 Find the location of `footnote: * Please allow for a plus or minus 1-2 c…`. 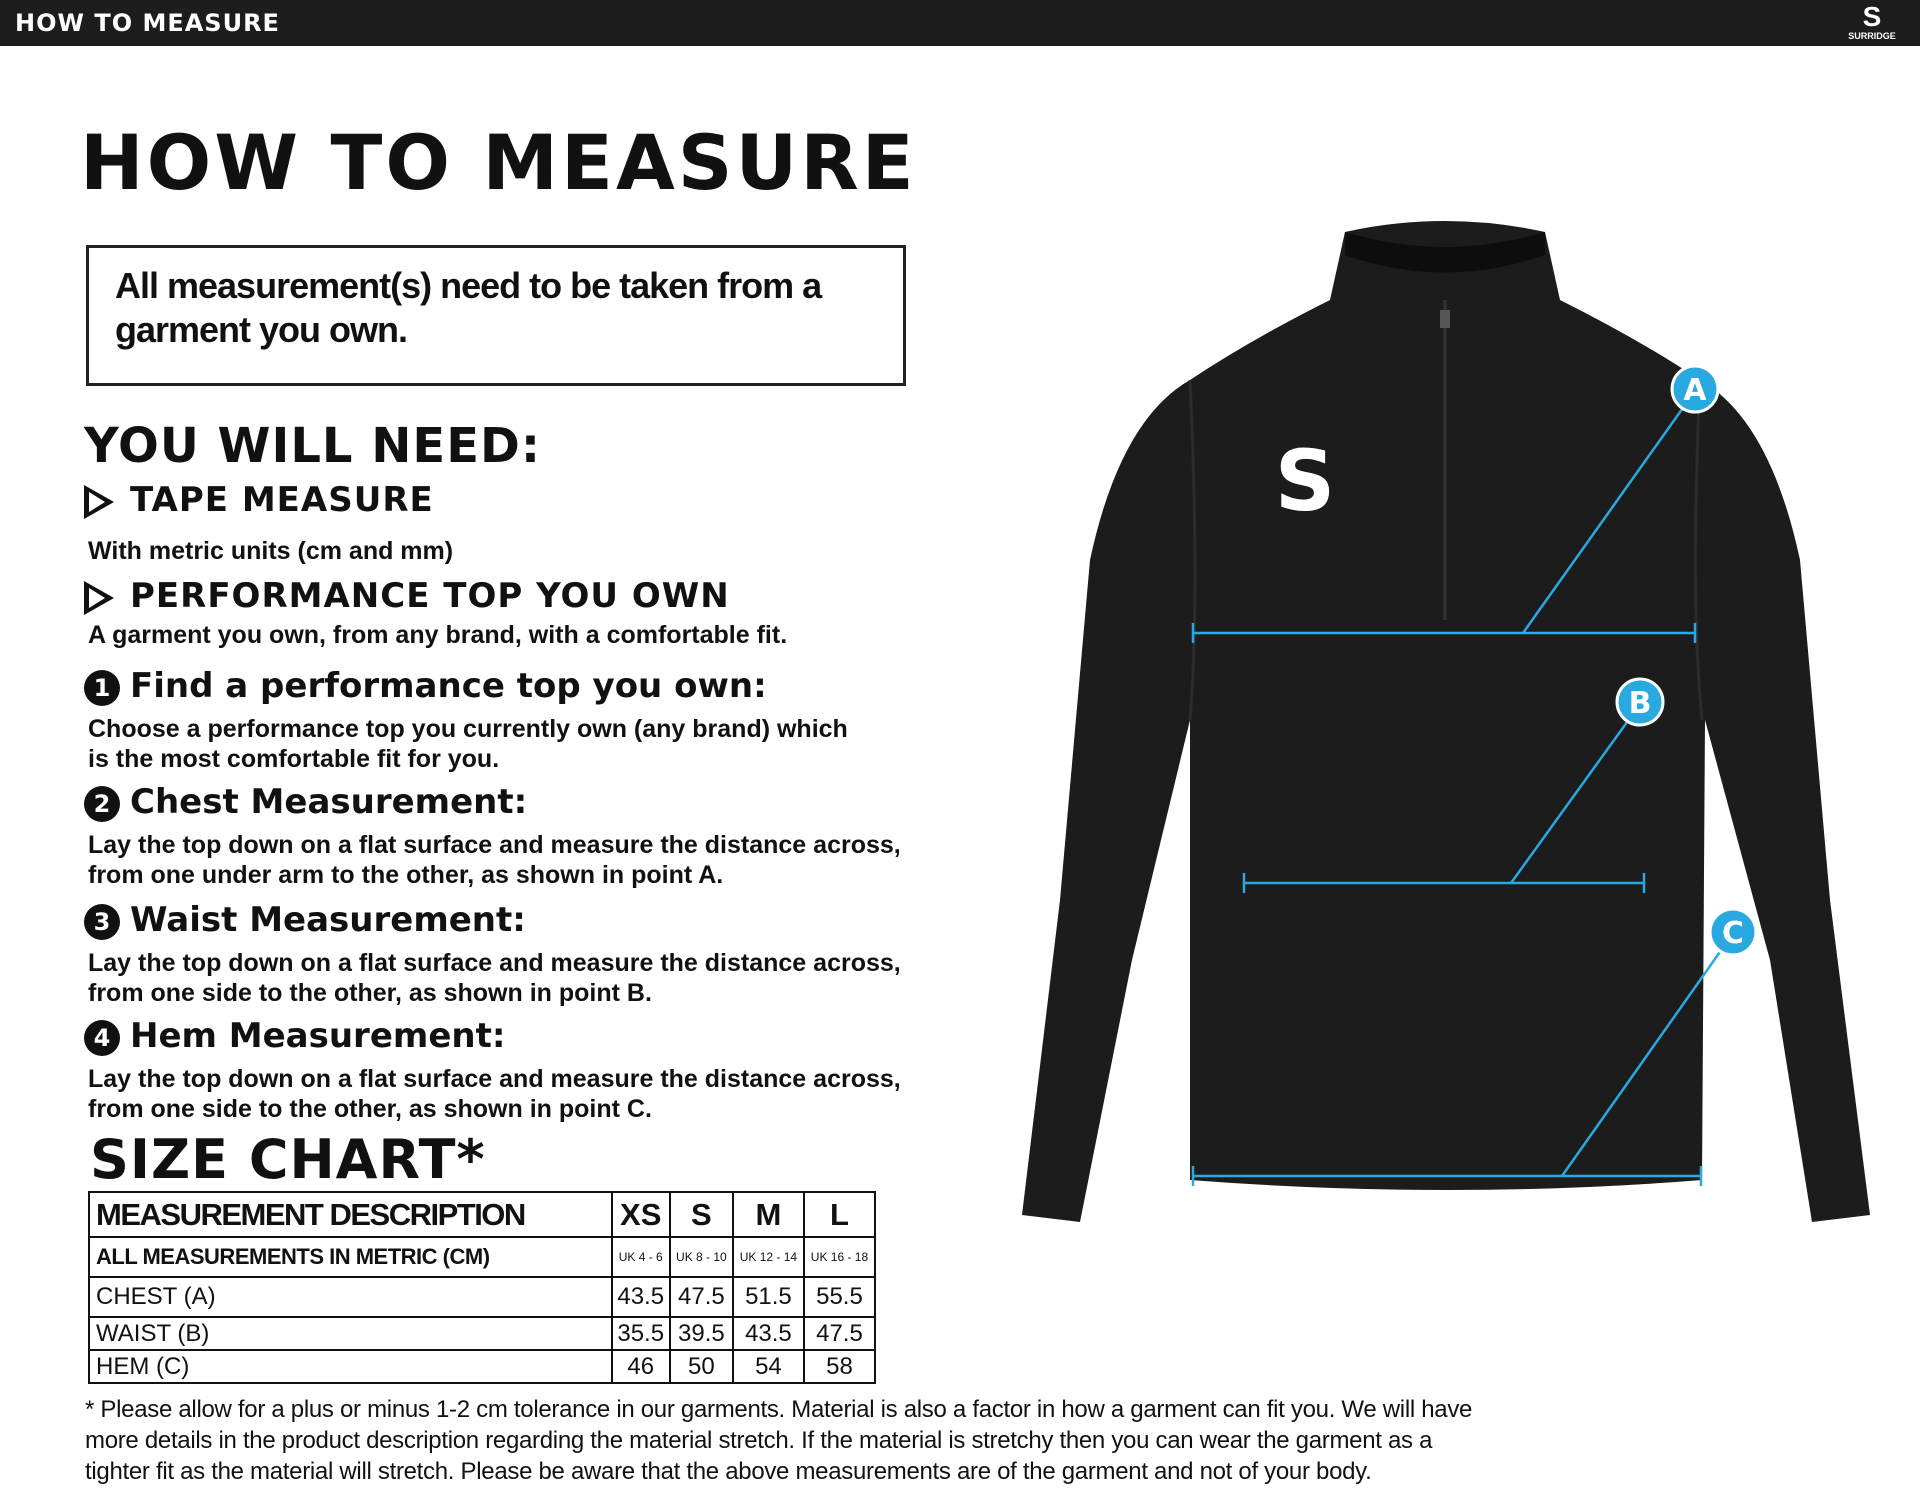

footnote: * Please allow for a plus or minus 1-2 c… is located at coordinates (778, 1440).